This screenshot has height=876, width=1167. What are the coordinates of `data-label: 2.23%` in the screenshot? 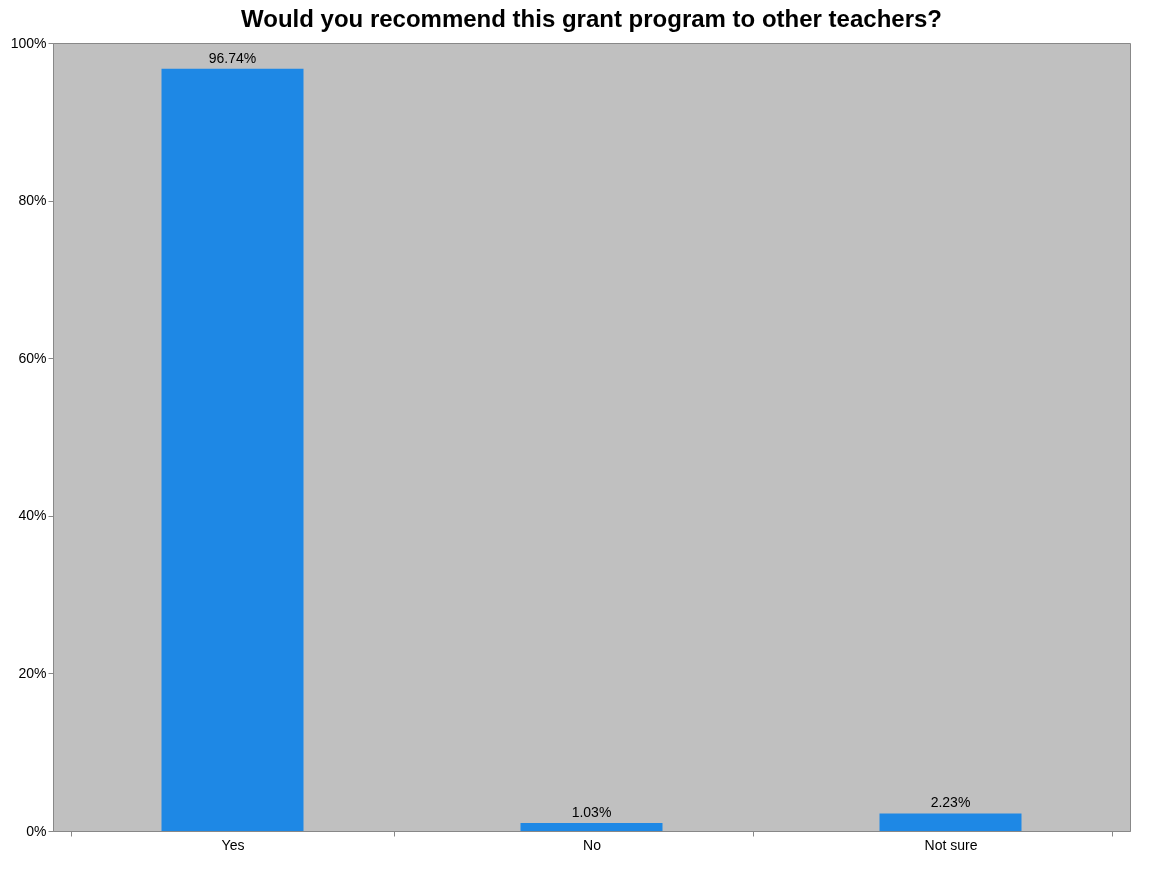 It's located at (950, 802).